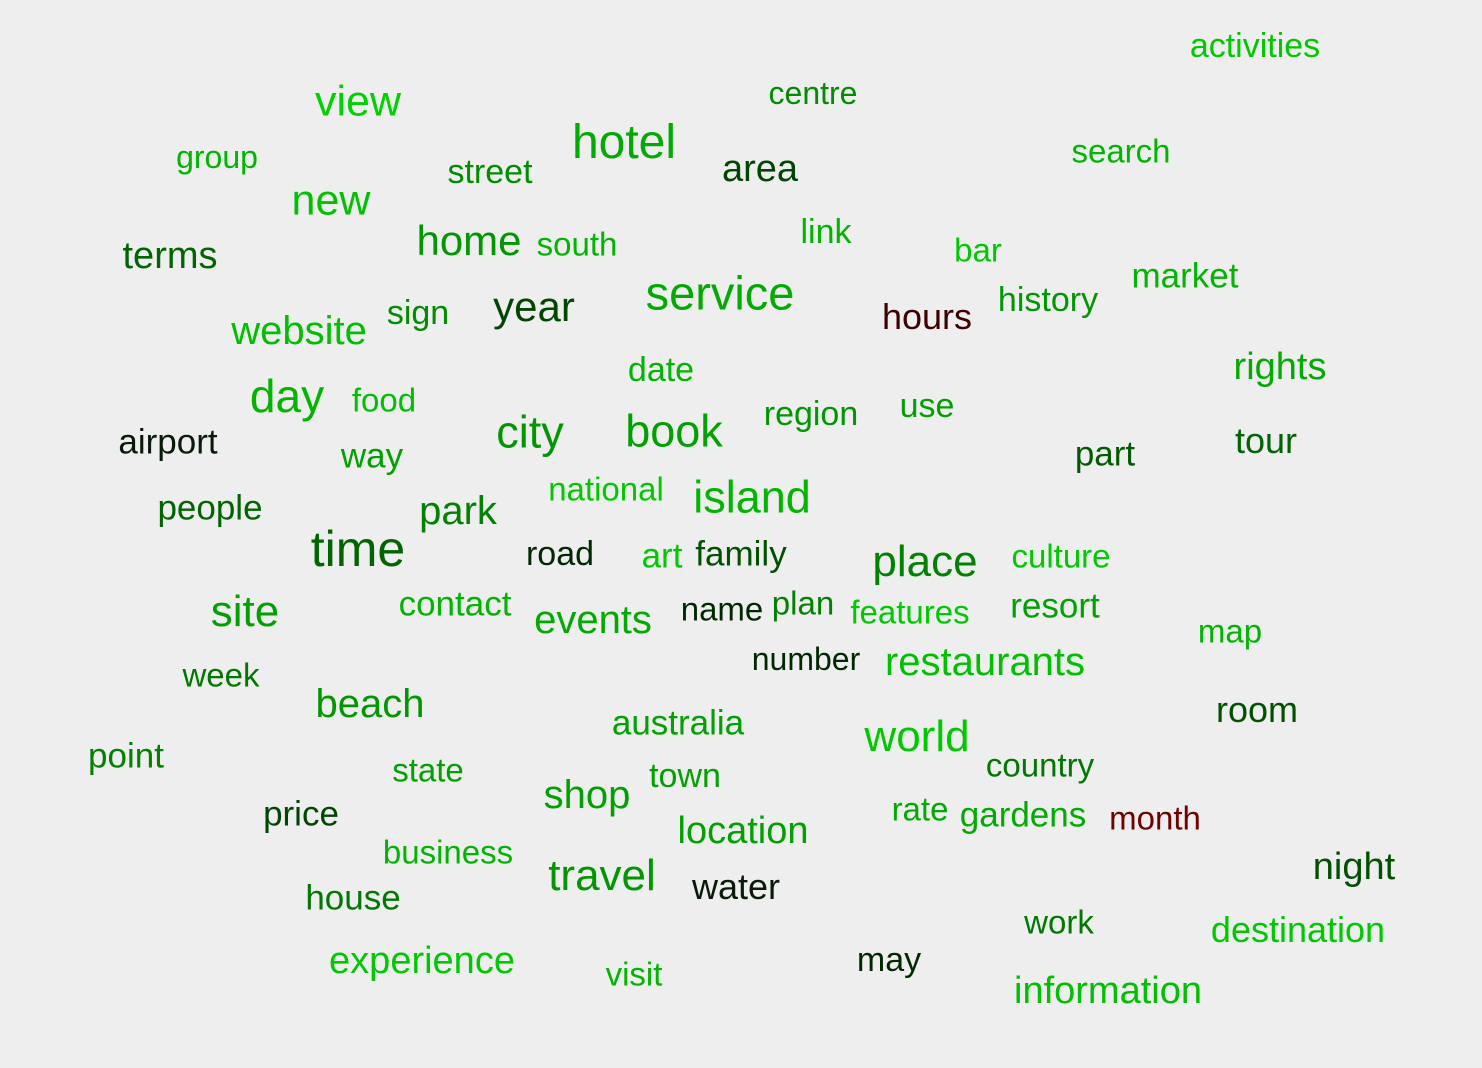 Image resolution: width=1482 pixels, height=1068 pixels. Describe the element at coordinates (1105, 454) in the screenshot. I see `cloud-word-part: part` at that location.